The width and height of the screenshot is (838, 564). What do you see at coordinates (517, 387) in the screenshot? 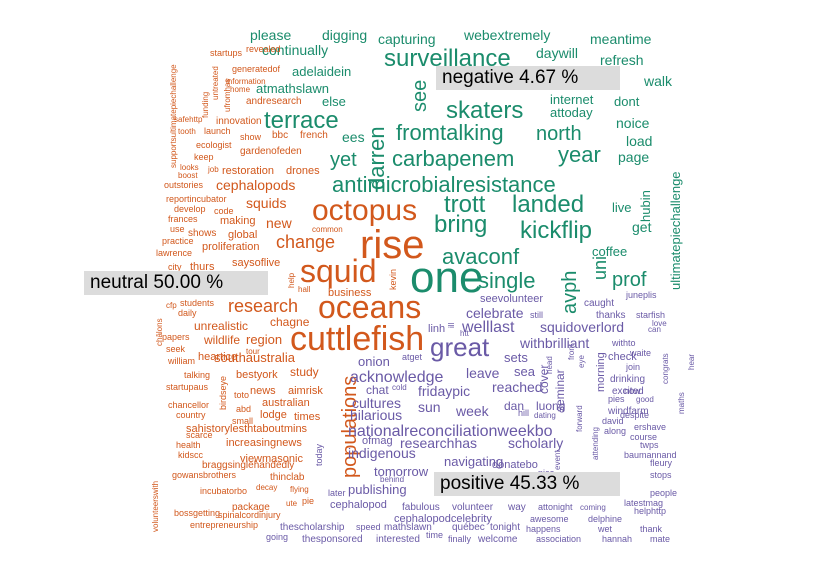
I see `cloud-word: reached` at bounding box center [517, 387].